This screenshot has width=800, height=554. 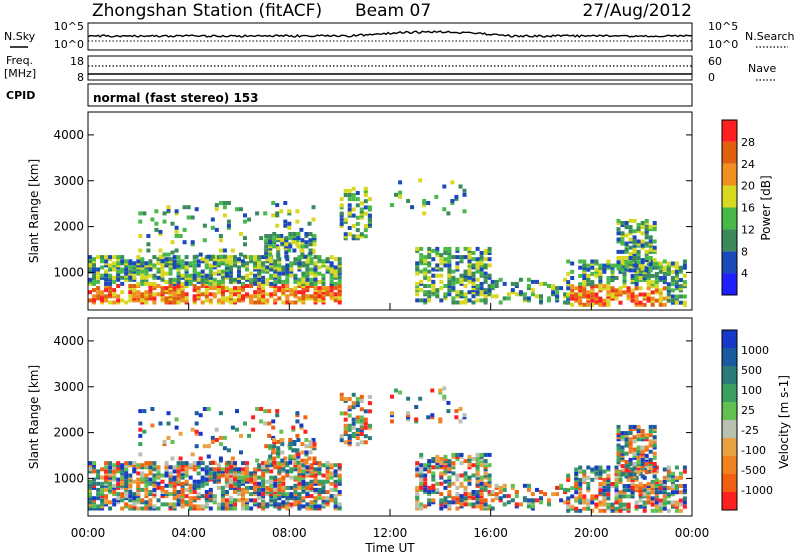 I want to click on date-label: 27/Aug/2012, so click(x=637, y=11).